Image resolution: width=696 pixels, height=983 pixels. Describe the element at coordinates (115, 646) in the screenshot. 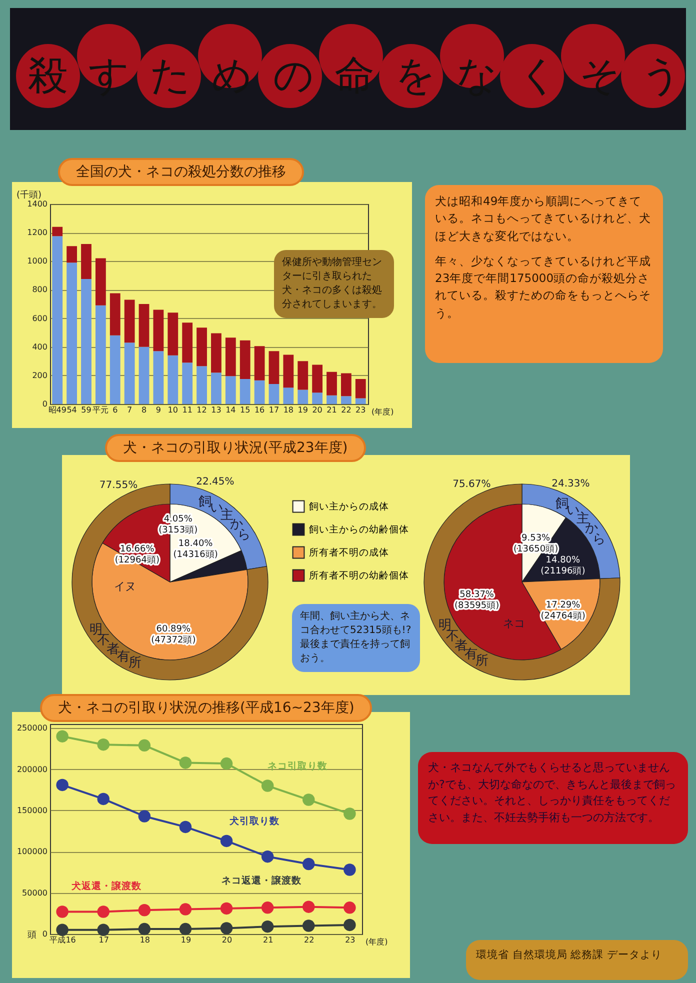

I see `slice-label: 所有者不明` at that location.